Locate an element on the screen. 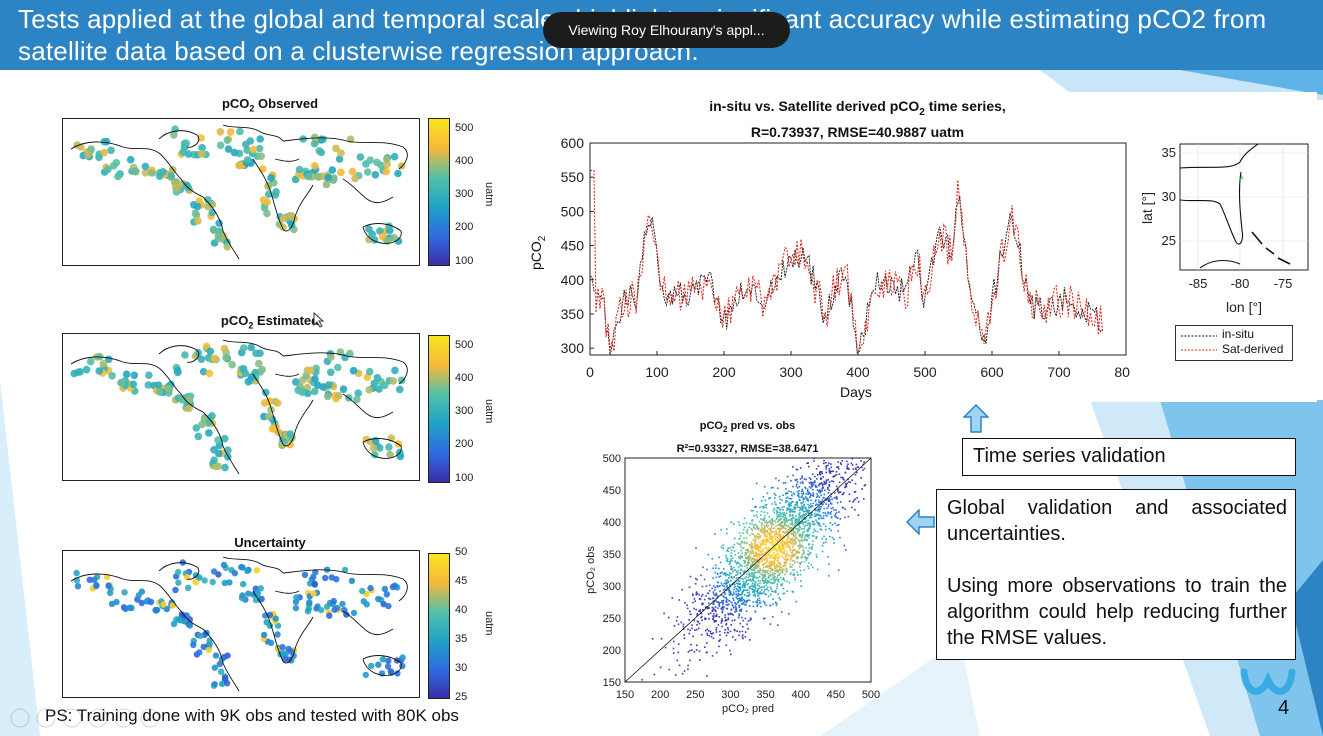 The image size is (1323, 736). playback-controls is located at coordinates (88, 718).